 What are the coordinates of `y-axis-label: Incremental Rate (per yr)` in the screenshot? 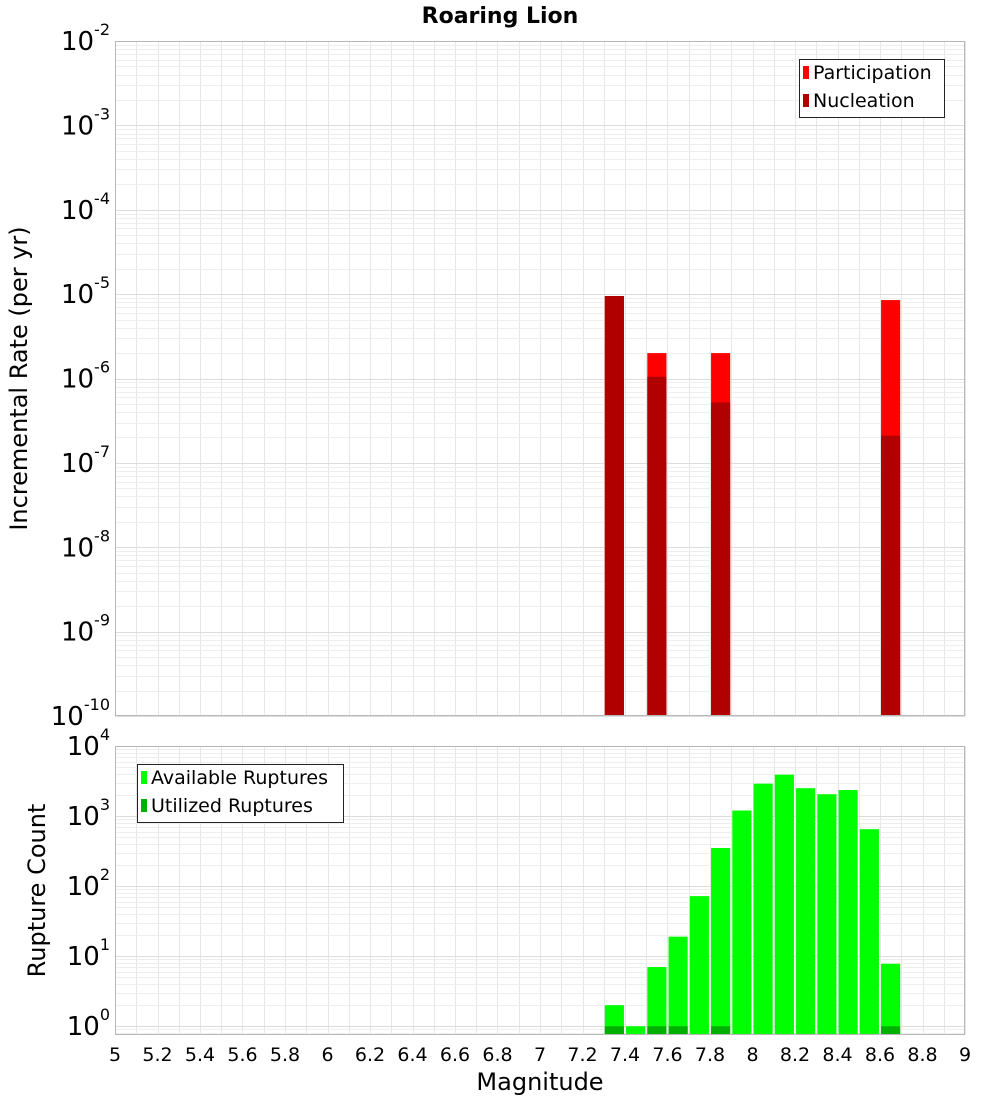 It's located at (19, 378).